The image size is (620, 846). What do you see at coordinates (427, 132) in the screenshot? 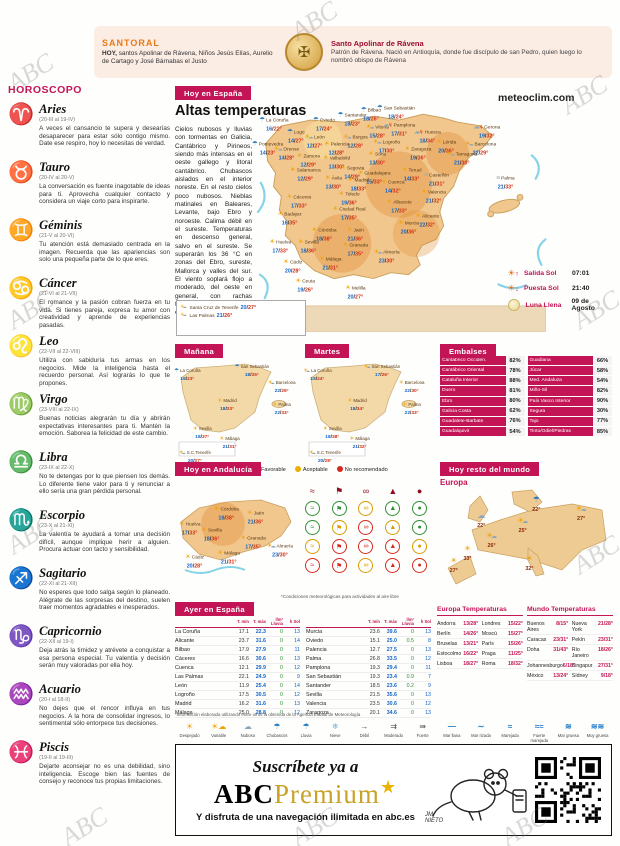
I see `map-city: ☁↯Huesca 18/34°` at bounding box center [427, 132].